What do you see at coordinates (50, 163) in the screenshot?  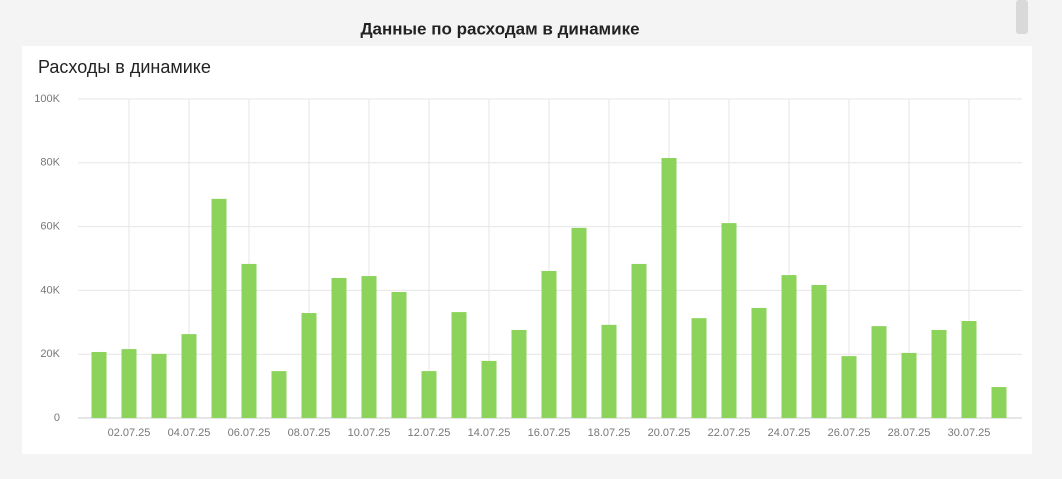 I see `y-tick-label: 80K` at bounding box center [50, 163].